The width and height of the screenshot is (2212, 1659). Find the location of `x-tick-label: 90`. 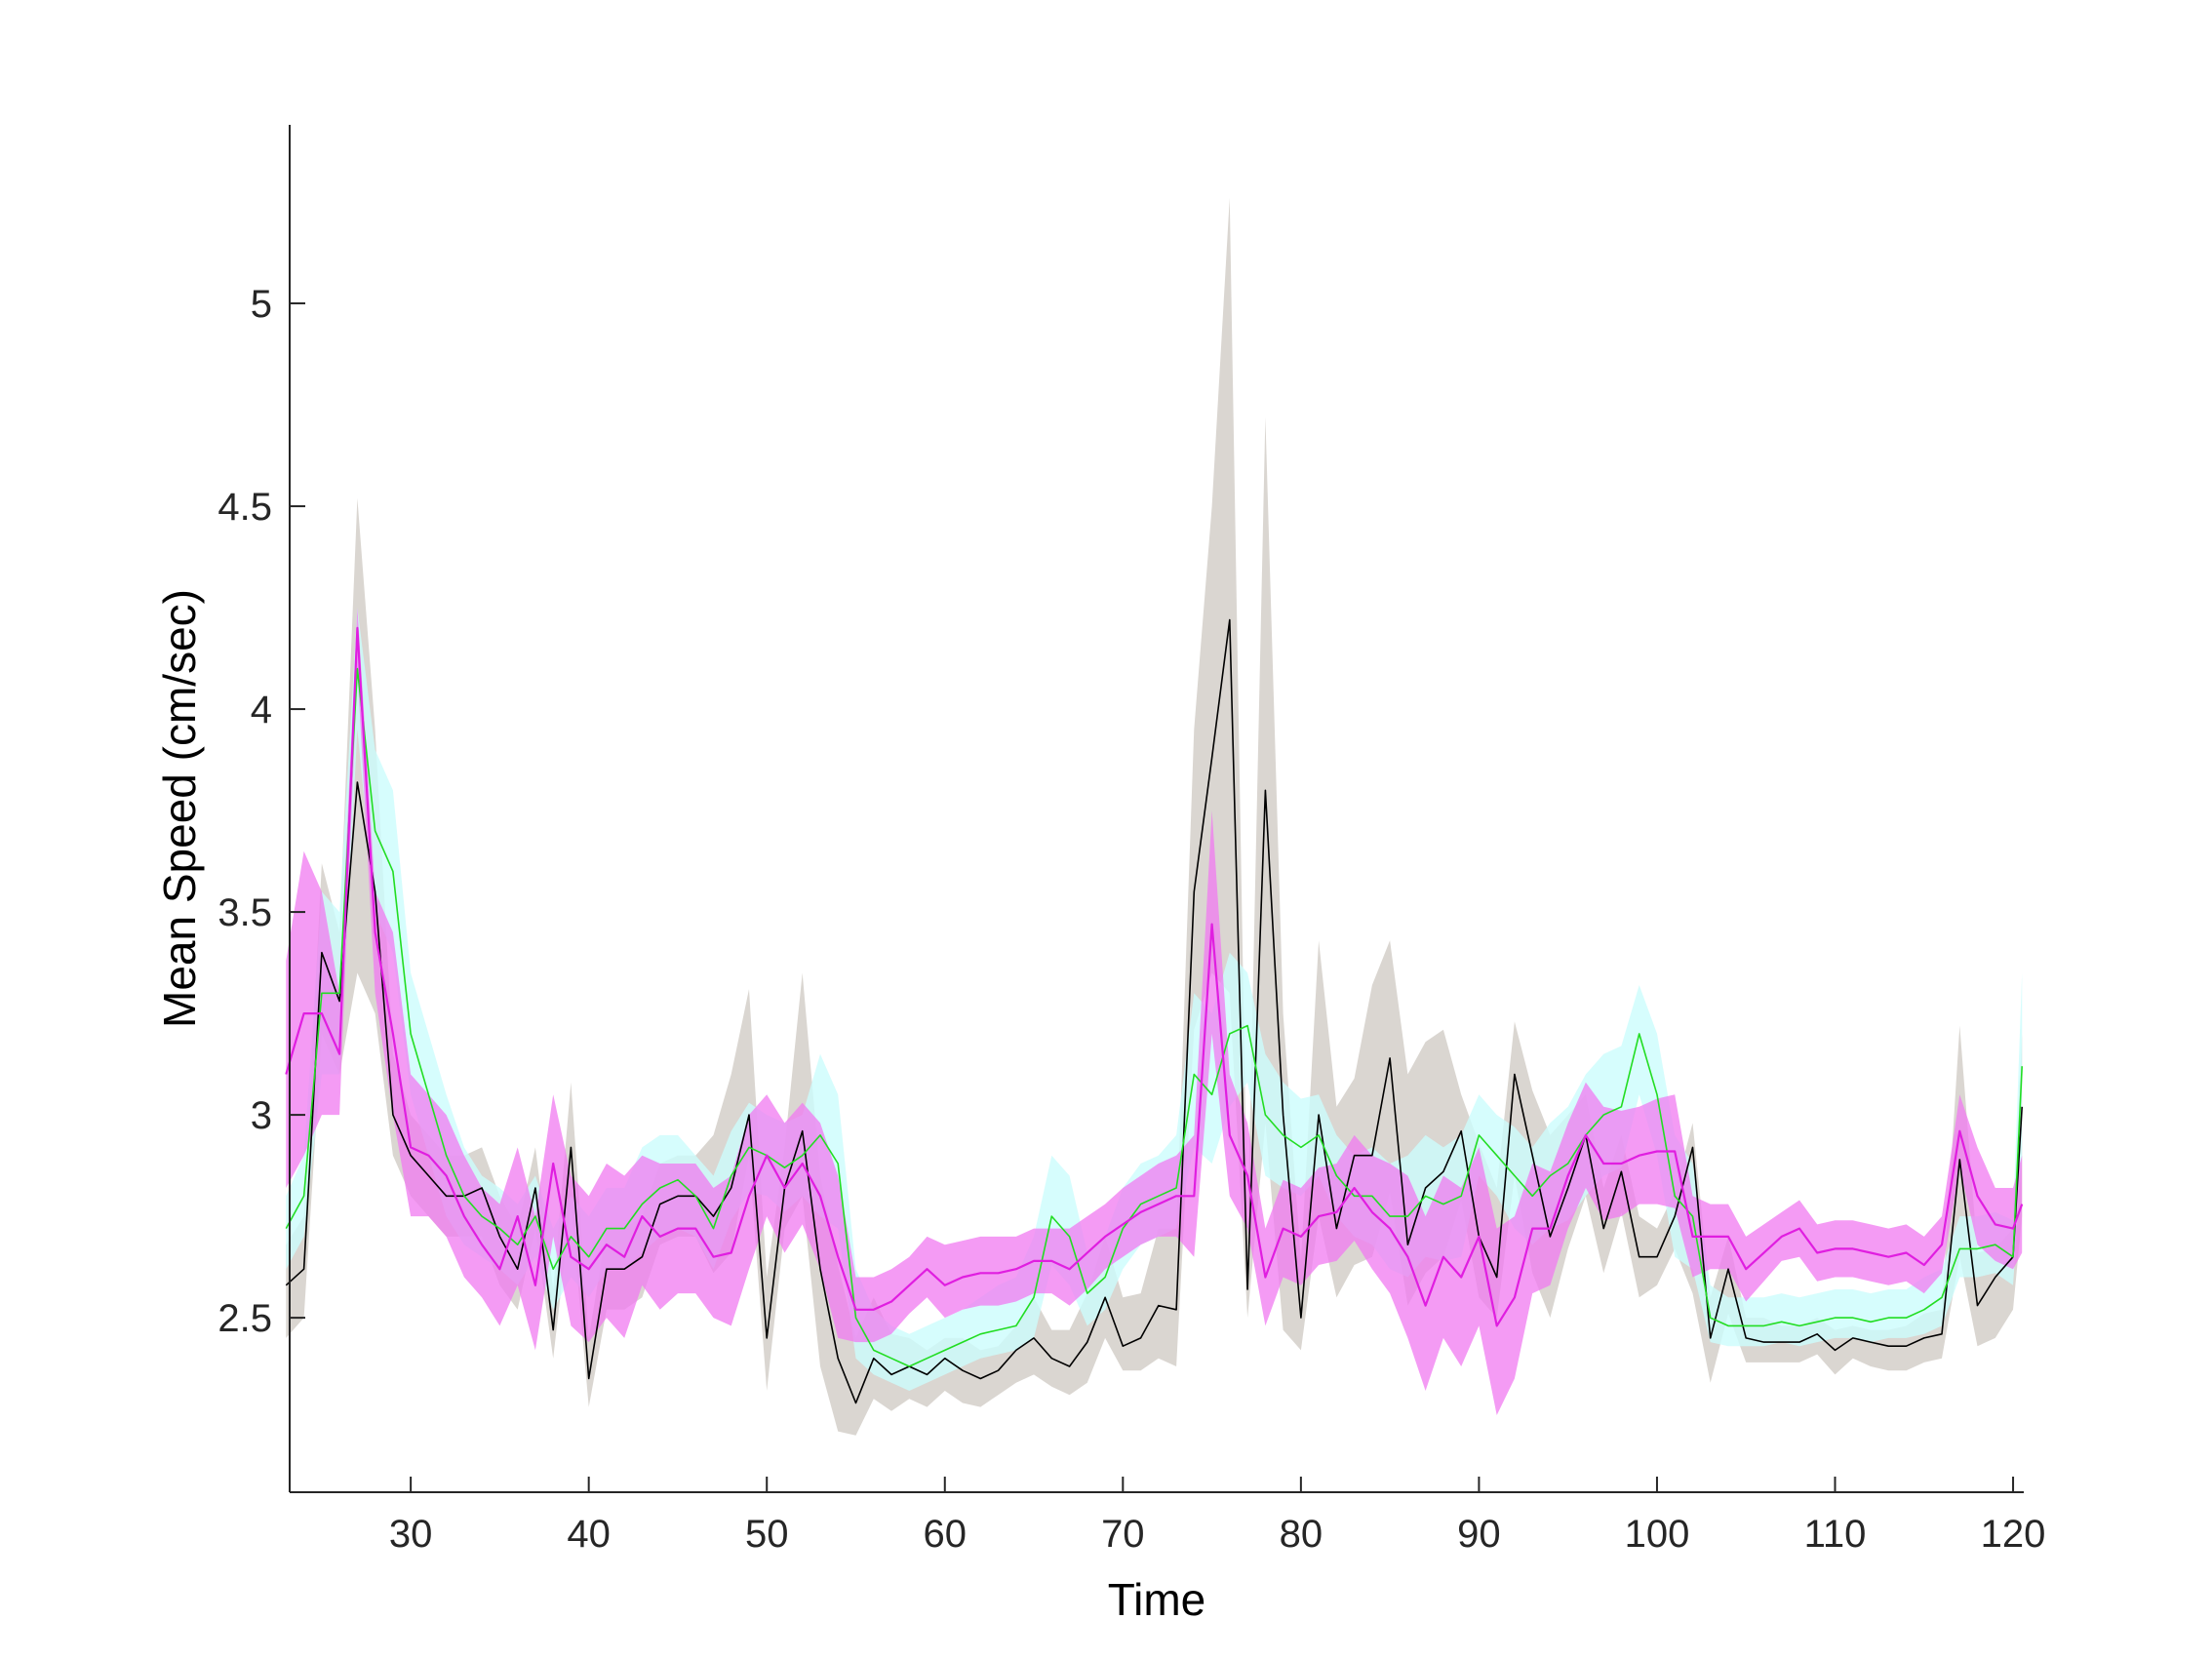

x-tick-label: 90 is located at coordinates (1479, 1534).